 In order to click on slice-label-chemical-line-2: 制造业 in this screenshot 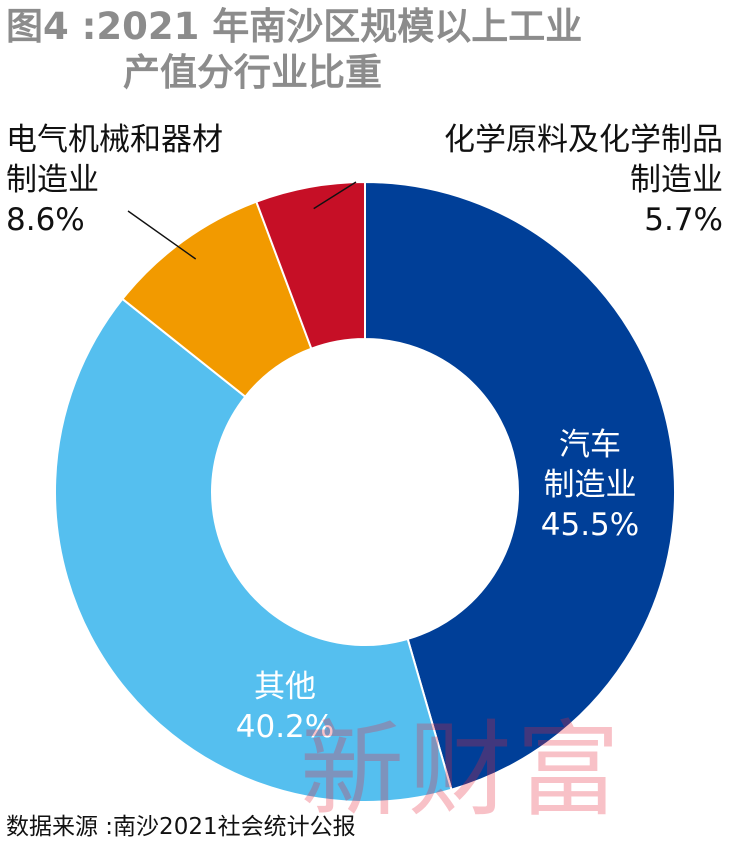, I will do `click(676, 180)`.